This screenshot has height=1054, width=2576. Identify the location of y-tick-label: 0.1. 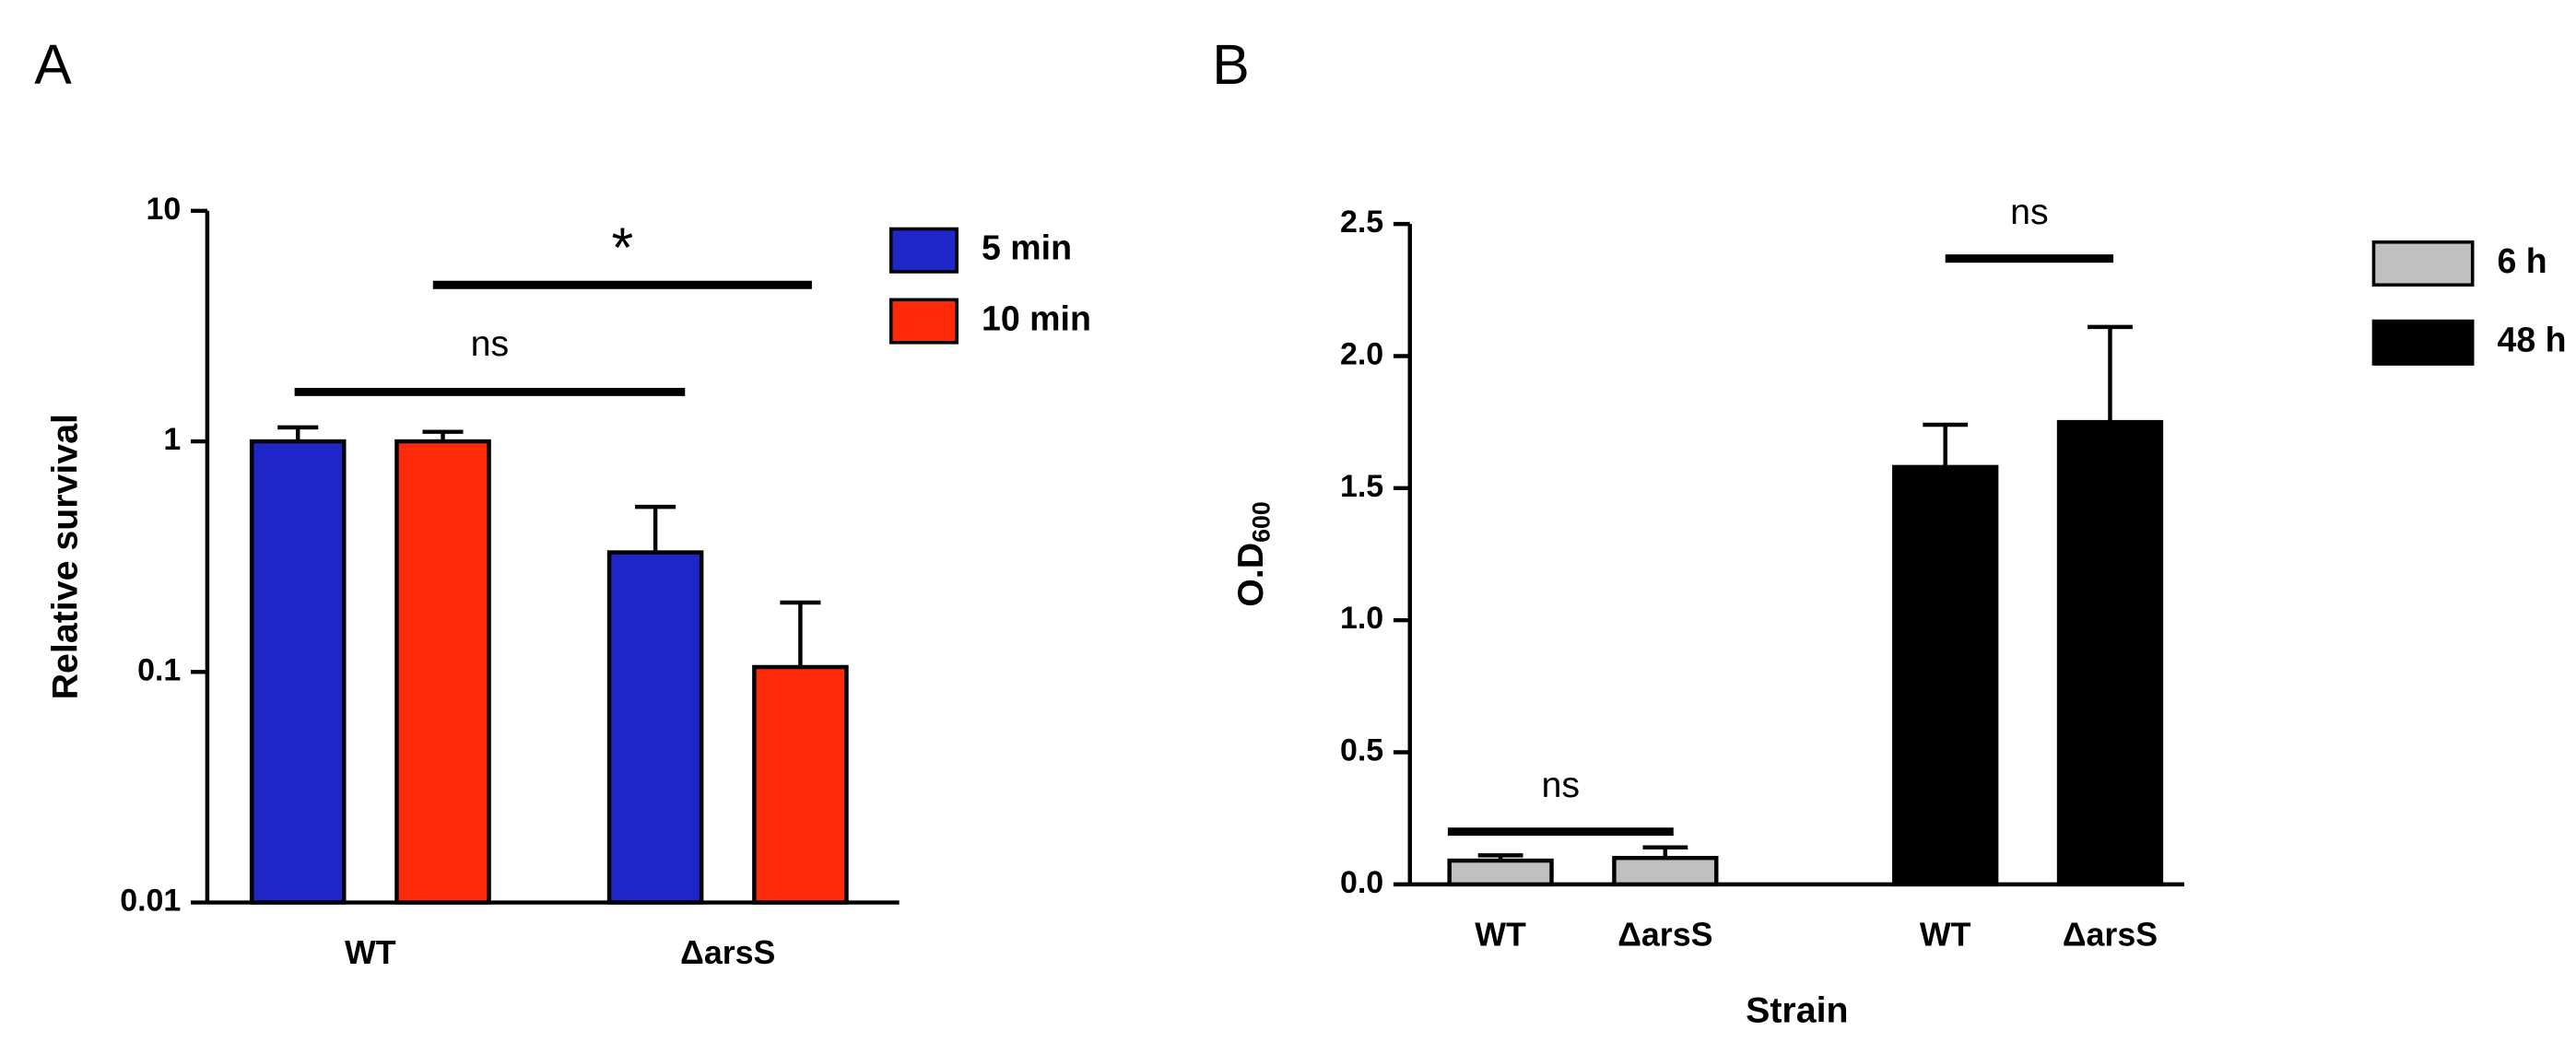
(159, 670).